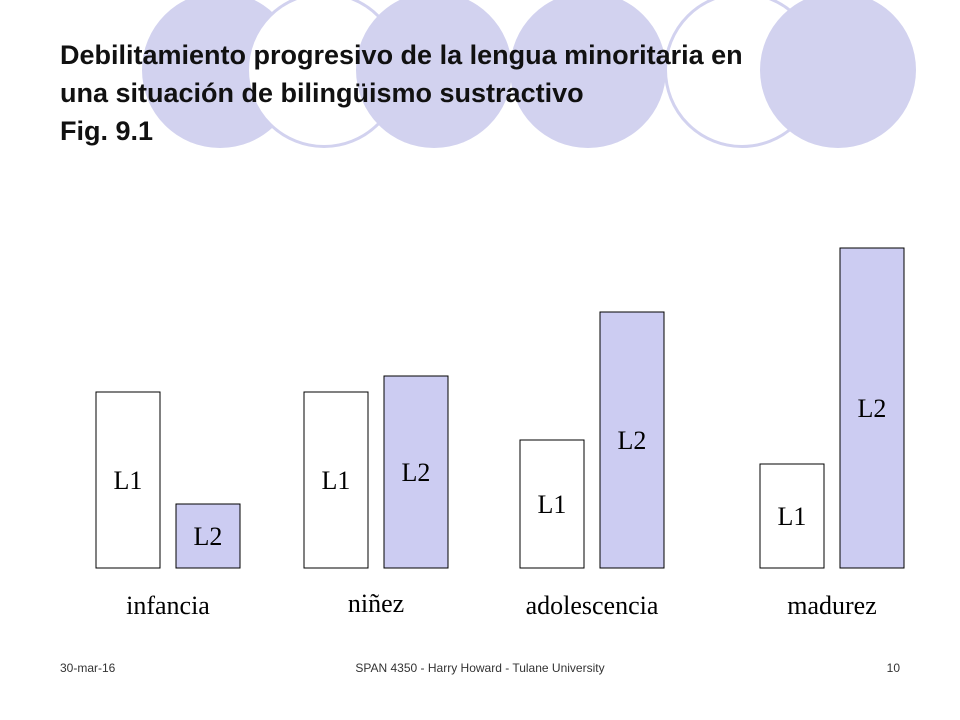  Describe the element at coordinates (832, 605) in the screenshot. I see `stage-label-madurez: madurez` at that location.